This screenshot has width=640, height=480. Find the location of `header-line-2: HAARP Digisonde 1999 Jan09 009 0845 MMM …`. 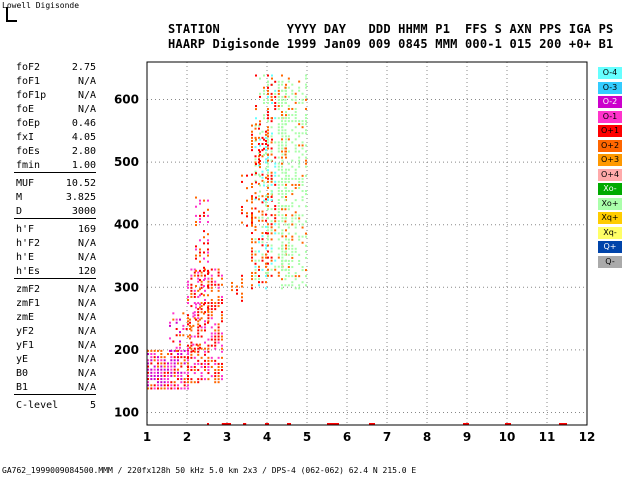

header-line-2: HAARP Digisonde 1999 Jan09 009 0845 MMM … is located at coordinates (391, 44).